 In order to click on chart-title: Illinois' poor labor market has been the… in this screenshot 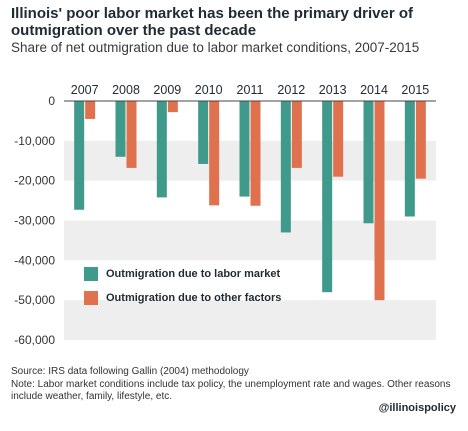, I will do `click(212, 22)`.